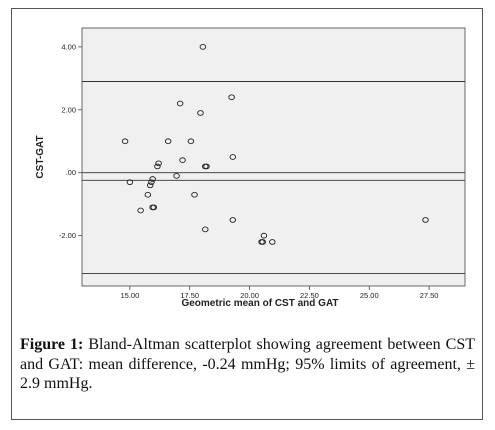 This screenshot has height=430, width=495. I want to click on x-tick-label: 25.00, so click(369, 295).